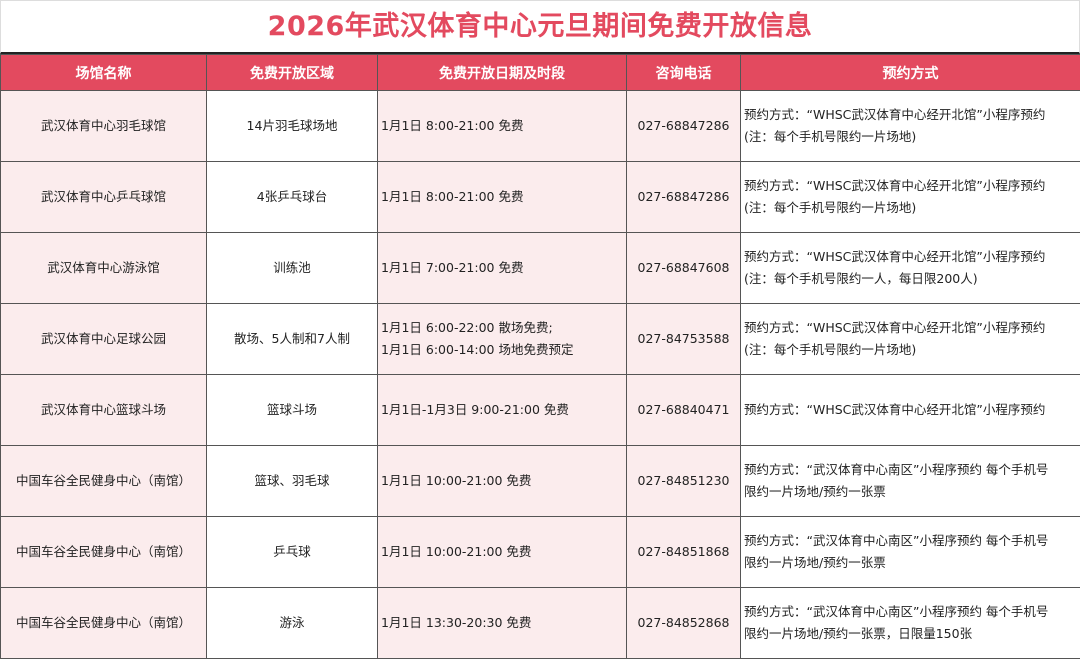 This screenshot has width=1080, height=659. What do you see at coordinates (103, 72) in the screenshot?
I see `header-venue: 场馆名称` at bounding box center [103, 72].